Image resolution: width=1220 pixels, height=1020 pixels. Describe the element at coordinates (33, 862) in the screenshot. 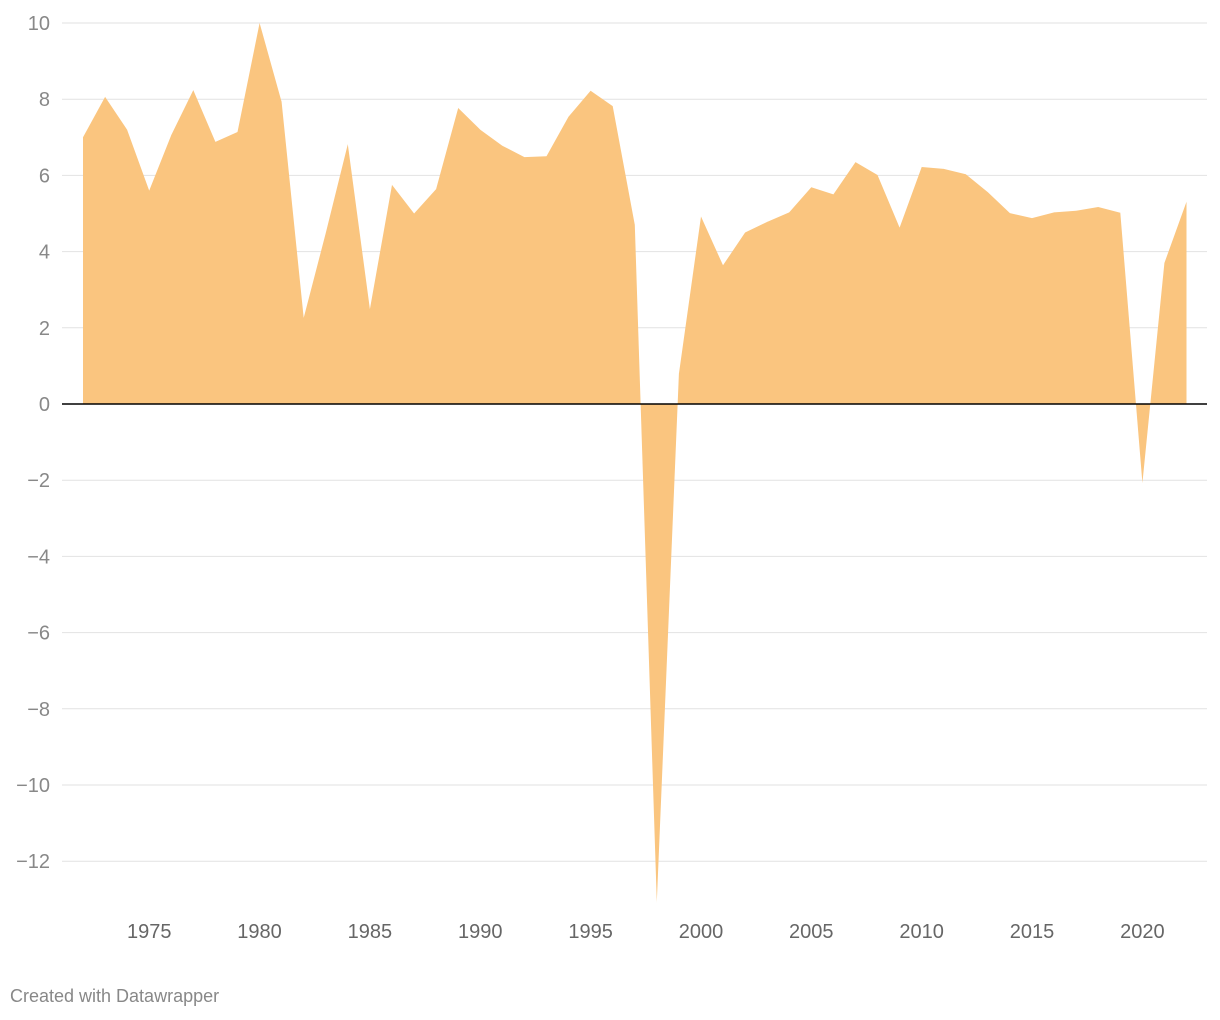

I see `y-tick-label: −12` at that location.